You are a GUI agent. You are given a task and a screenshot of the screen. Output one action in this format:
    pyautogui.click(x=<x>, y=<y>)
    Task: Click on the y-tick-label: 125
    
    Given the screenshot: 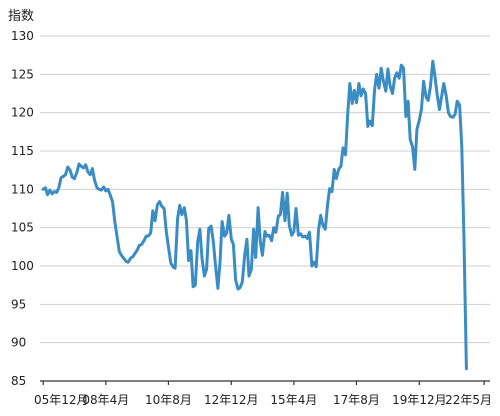 What is the action you would take?
    pyautogui.click(x=22, y=74)
    